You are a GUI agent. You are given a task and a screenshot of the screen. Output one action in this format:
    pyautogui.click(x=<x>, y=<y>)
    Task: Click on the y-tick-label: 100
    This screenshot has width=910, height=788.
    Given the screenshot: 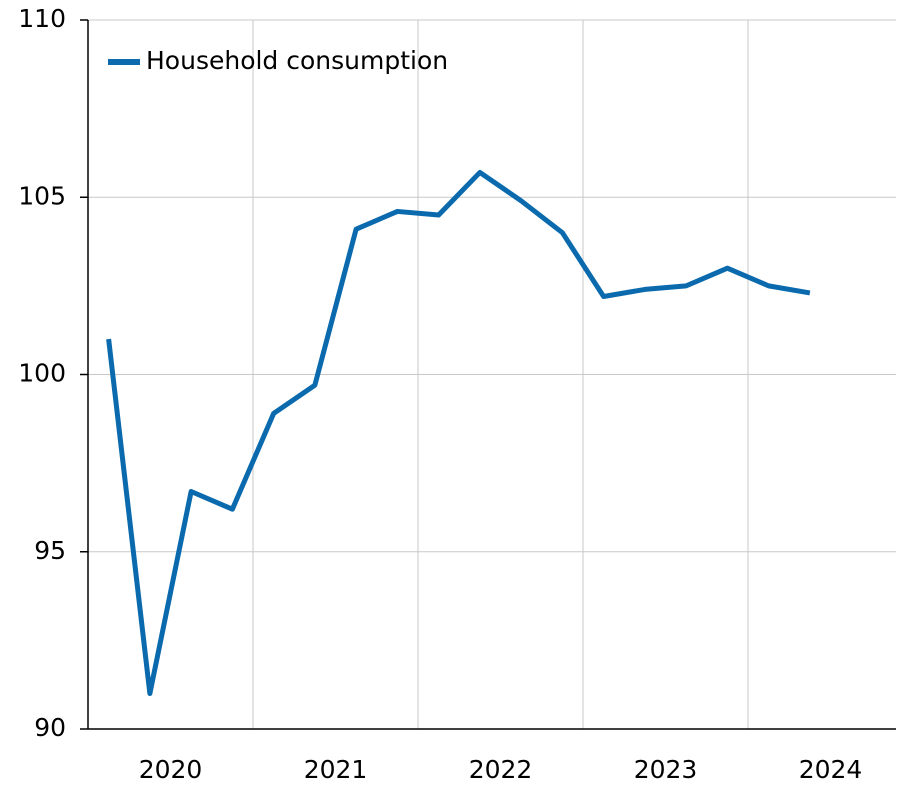 What is the action you would take?
    pyautogui.click(x=42, y=373)
    